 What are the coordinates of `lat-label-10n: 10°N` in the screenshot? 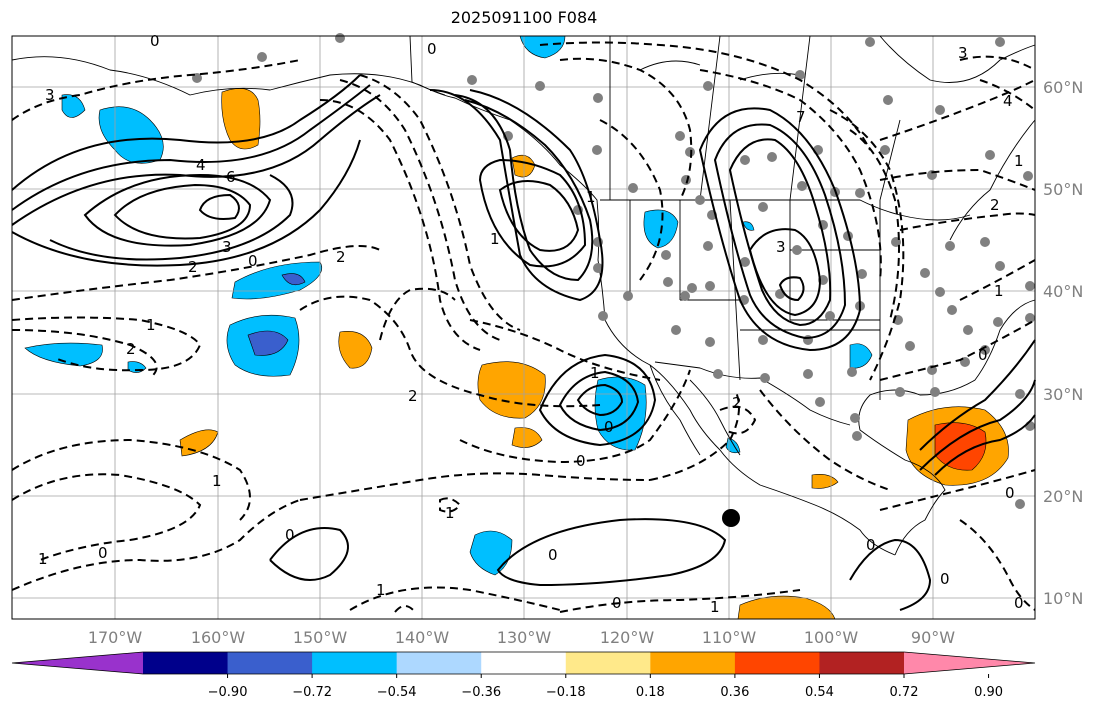 It's located at (1063, 598).